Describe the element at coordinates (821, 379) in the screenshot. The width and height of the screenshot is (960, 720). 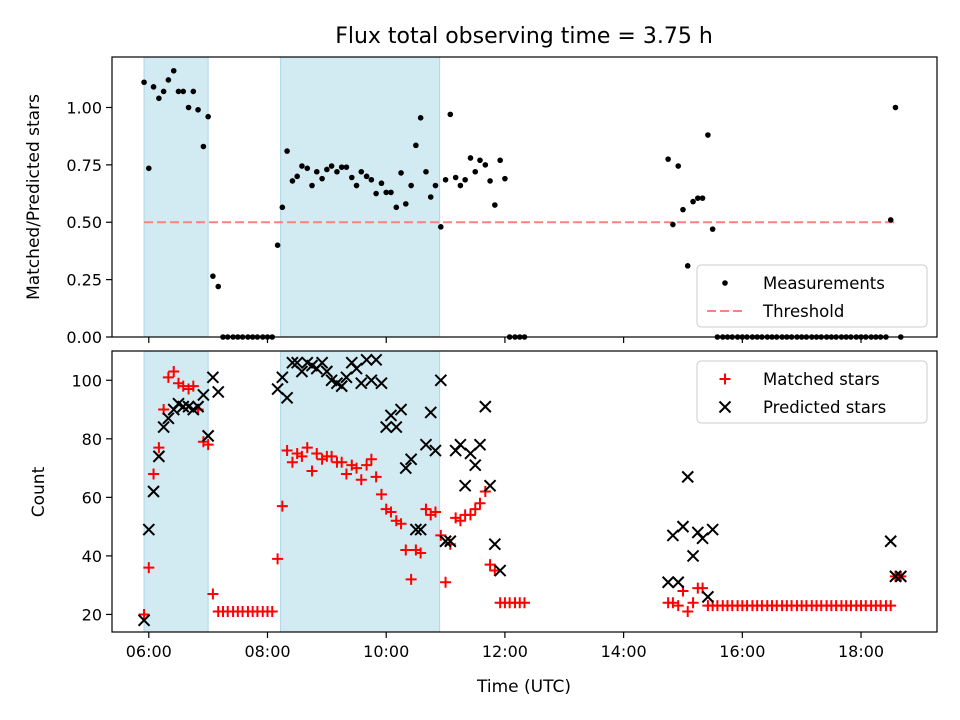
I see `legend-label: Matched stars` at that location.